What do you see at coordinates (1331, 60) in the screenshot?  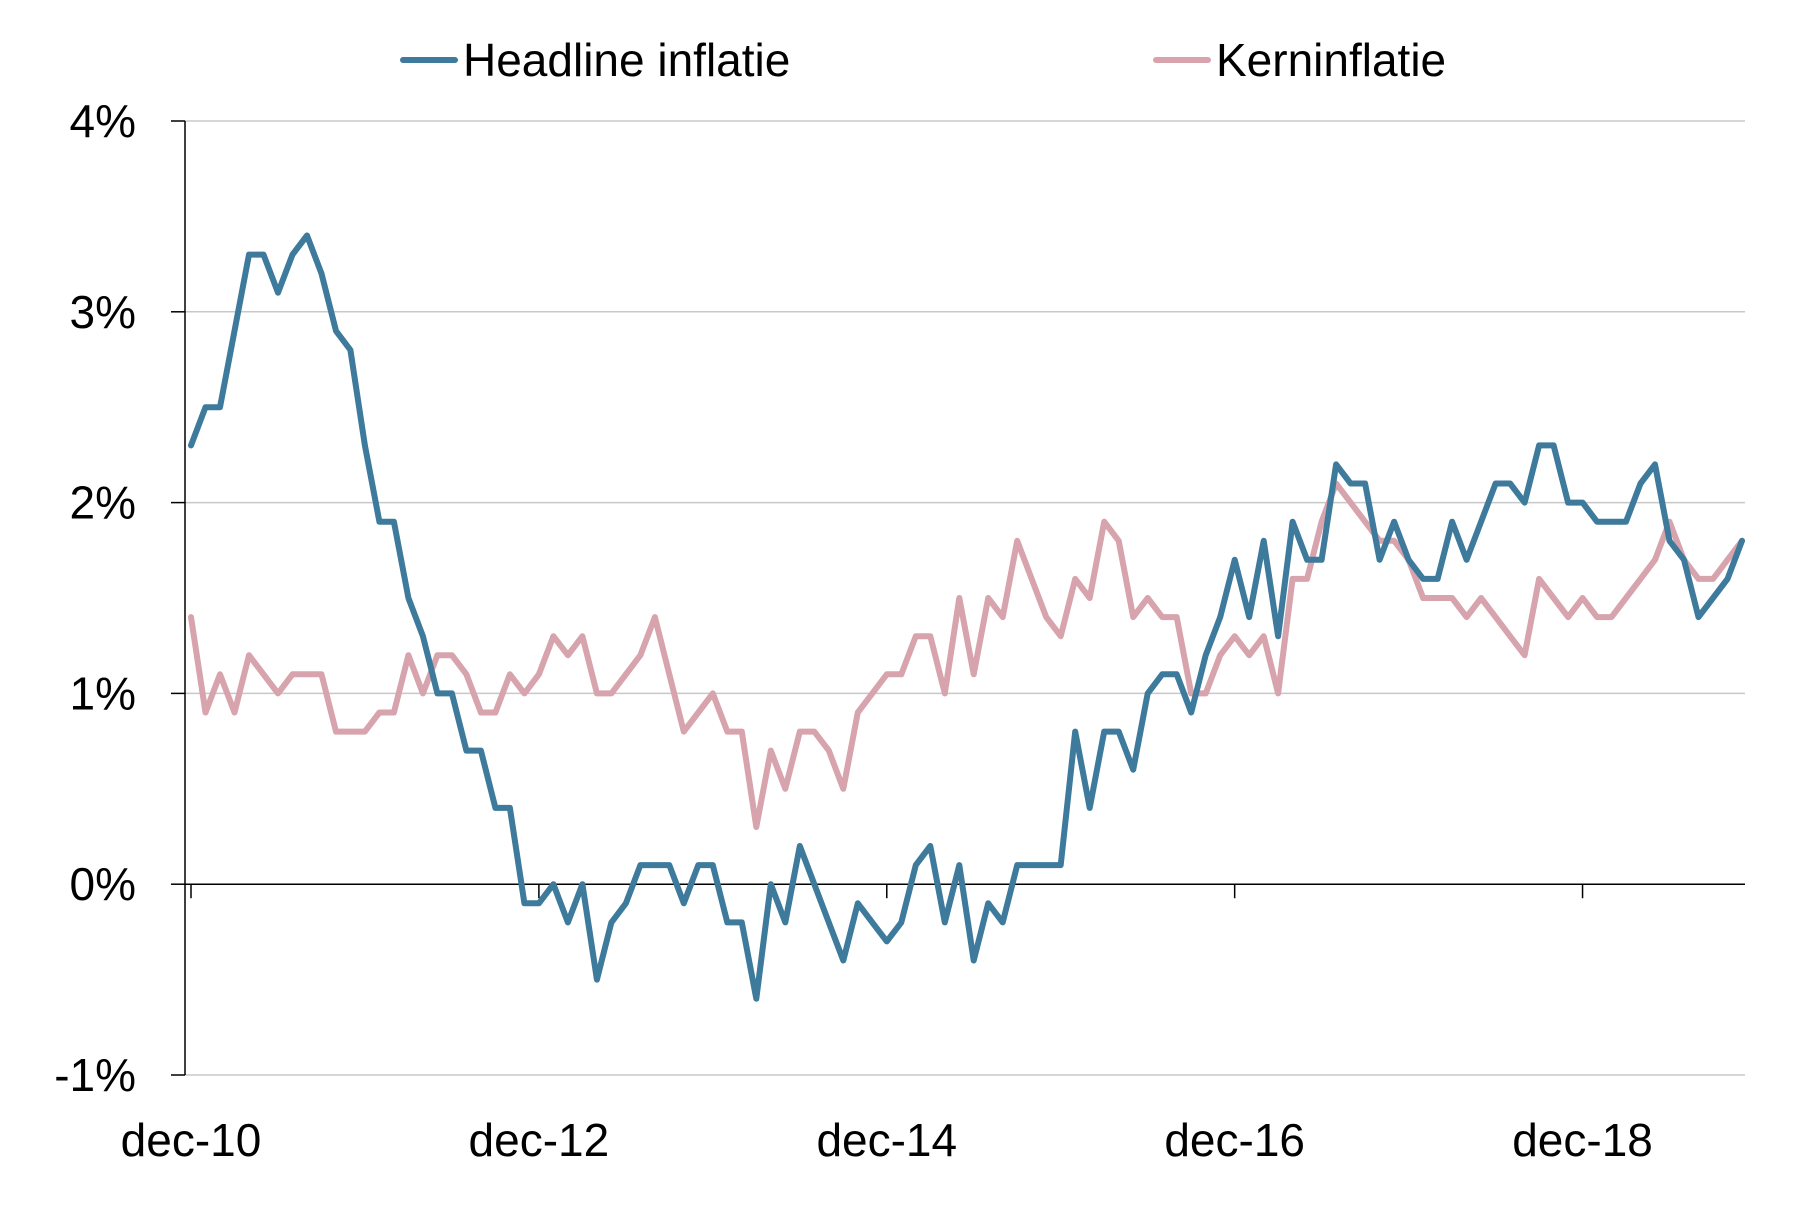 I see `legend-label-kerninflatie: Kerninflatie` at bounding box center [1331, 60].